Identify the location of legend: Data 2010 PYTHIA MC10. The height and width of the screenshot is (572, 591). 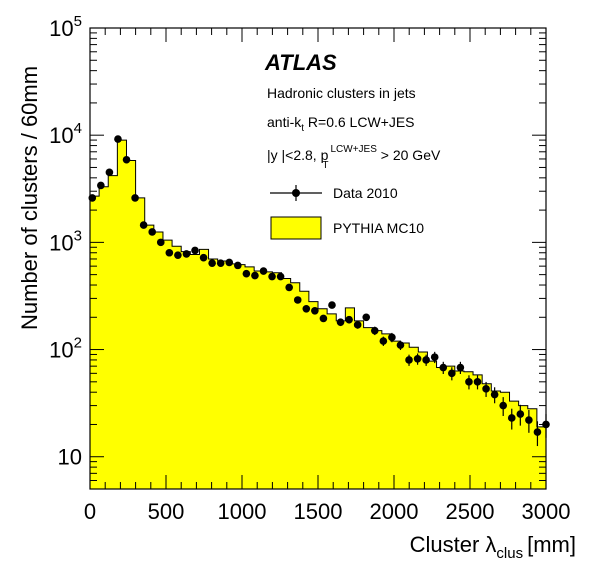
(347, 212).